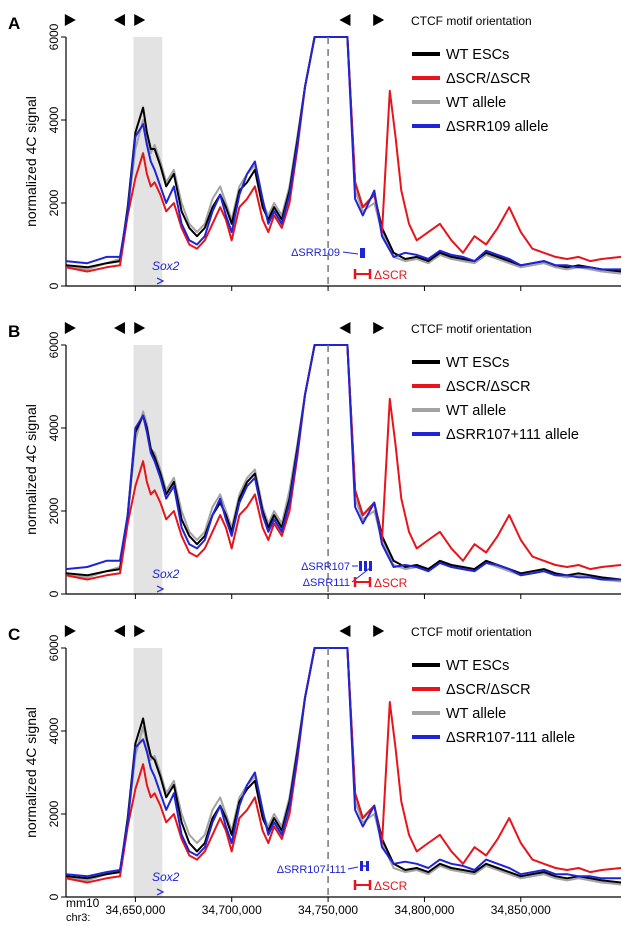 This screenshot has height=926, width=622. Describe the element at coordinates (326, 583) in the screenshot. I see `deletion-label: ΔSRR111` at that location.